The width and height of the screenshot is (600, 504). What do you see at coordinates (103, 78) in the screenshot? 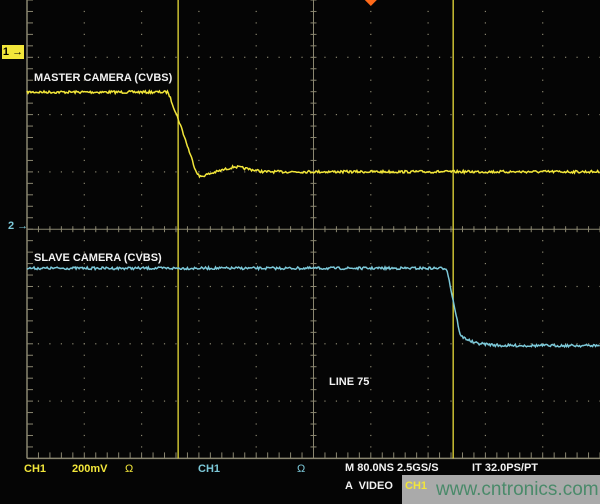
I see `master-camera-label: MASTER CAMERA (CVBS)` at bounding box center [103, 78].